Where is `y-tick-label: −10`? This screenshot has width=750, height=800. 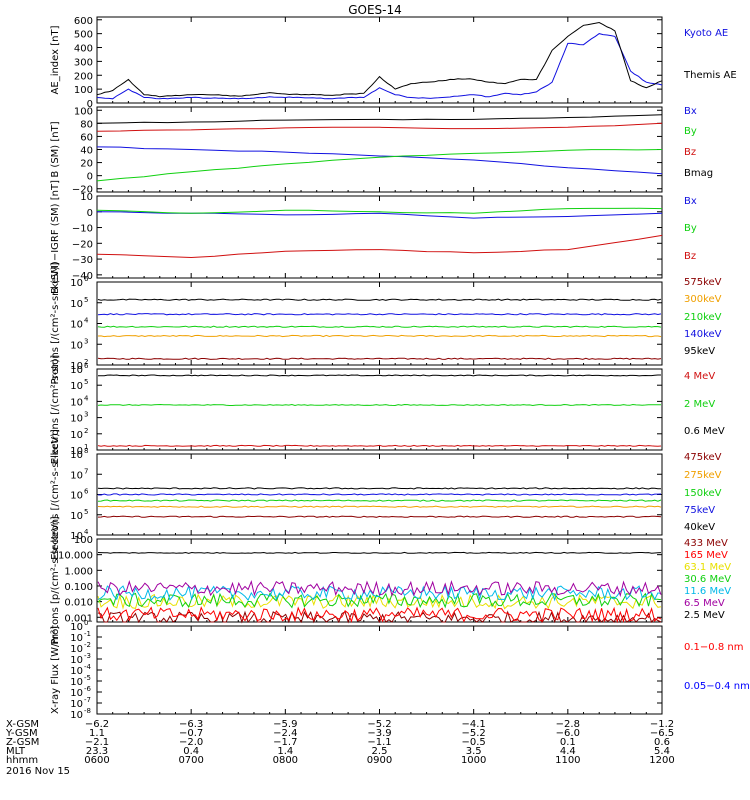
y-tick-label: −10 is located at coordinates (82, 229).